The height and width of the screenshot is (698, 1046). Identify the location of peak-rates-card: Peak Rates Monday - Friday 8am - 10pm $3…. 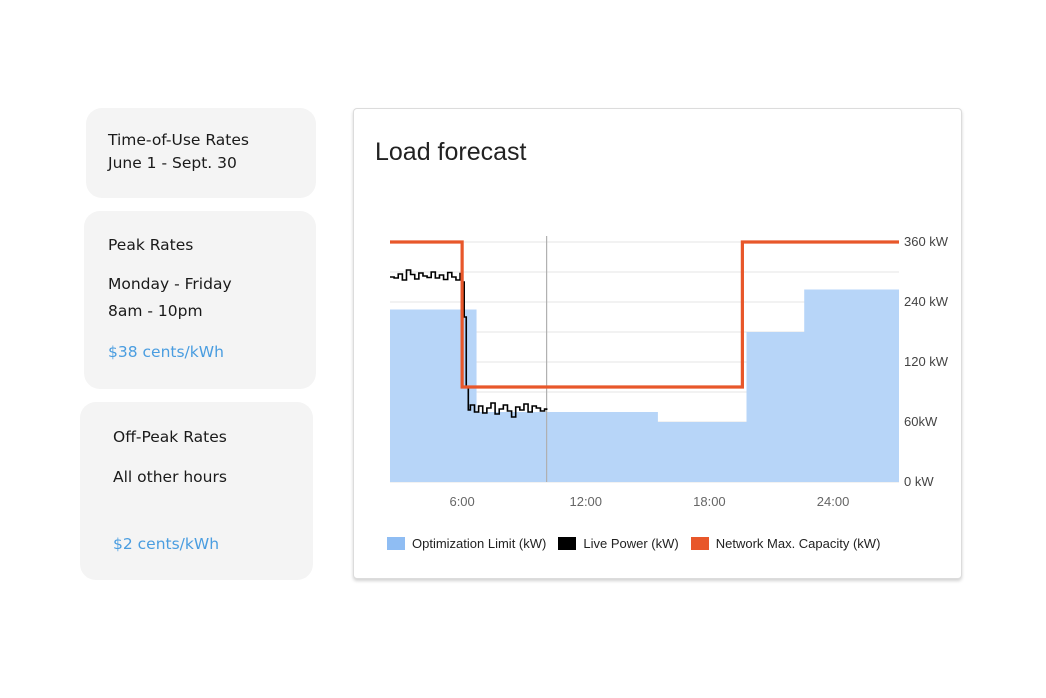
(200, 300).